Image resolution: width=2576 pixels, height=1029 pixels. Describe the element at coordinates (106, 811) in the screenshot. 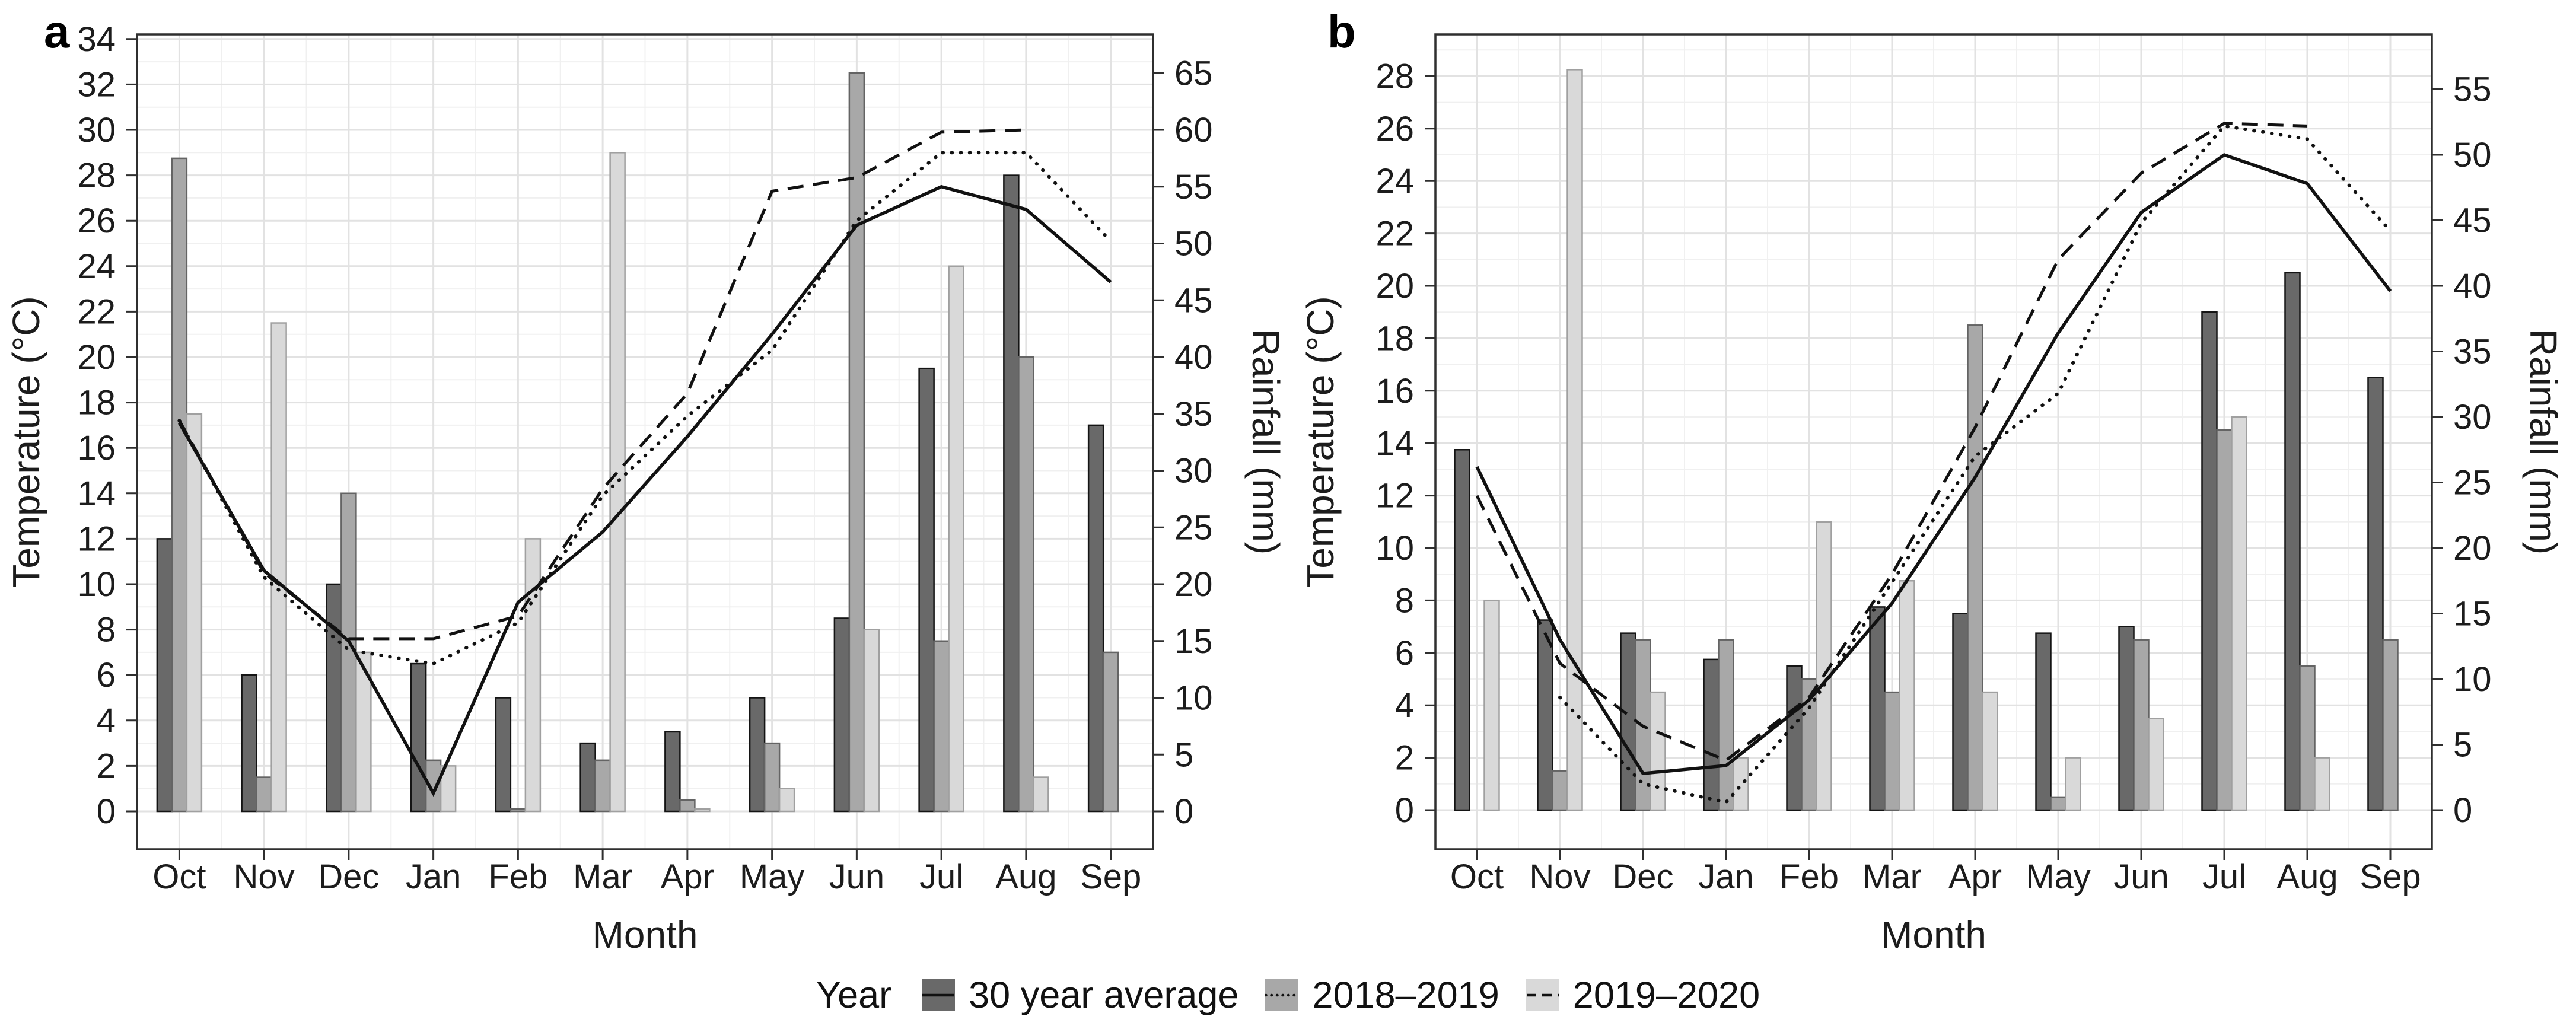

I see `temp-tick-label: 0` at that location.